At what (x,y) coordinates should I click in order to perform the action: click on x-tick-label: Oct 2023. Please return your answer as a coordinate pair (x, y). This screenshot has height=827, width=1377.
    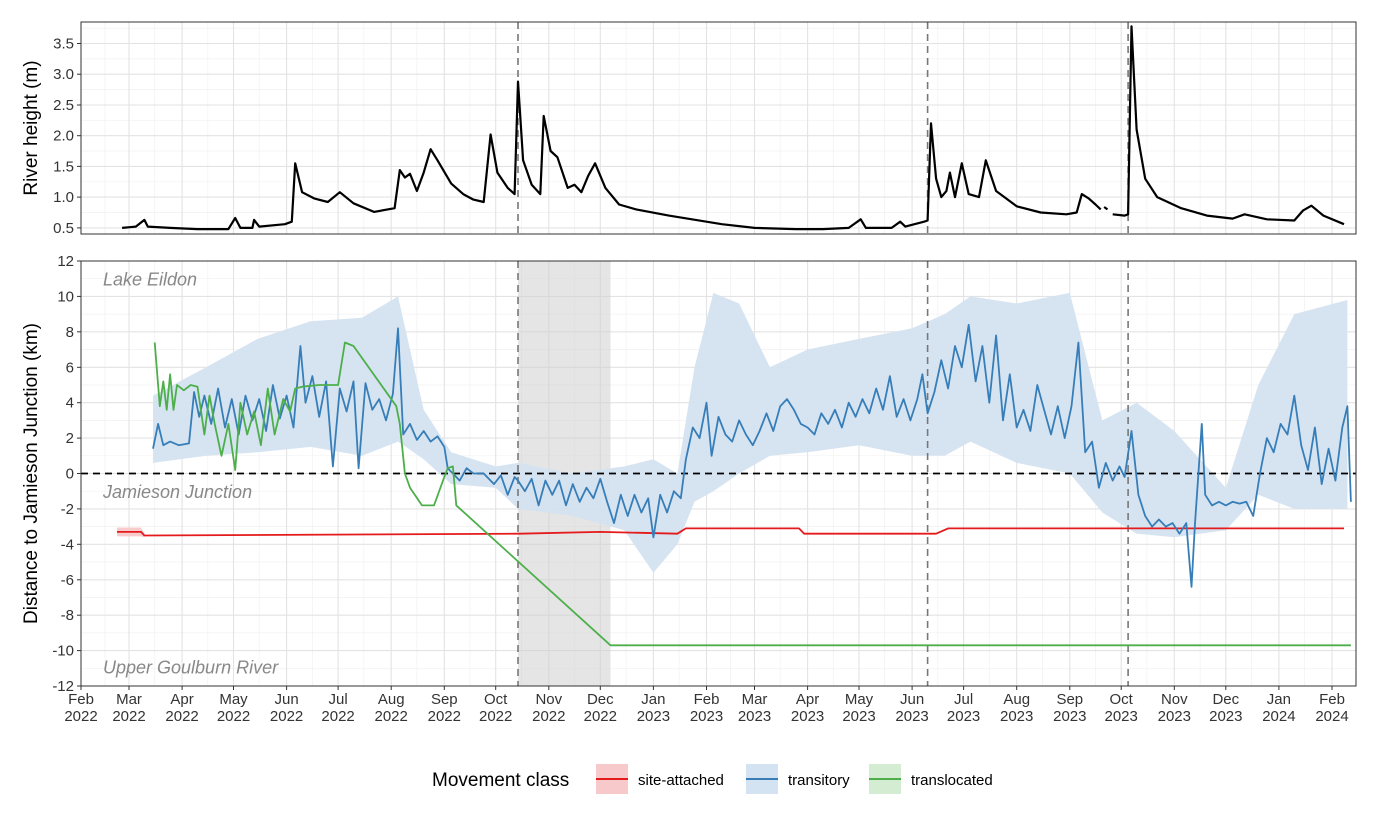
    Looking at the image, I should click on (1121, 708).